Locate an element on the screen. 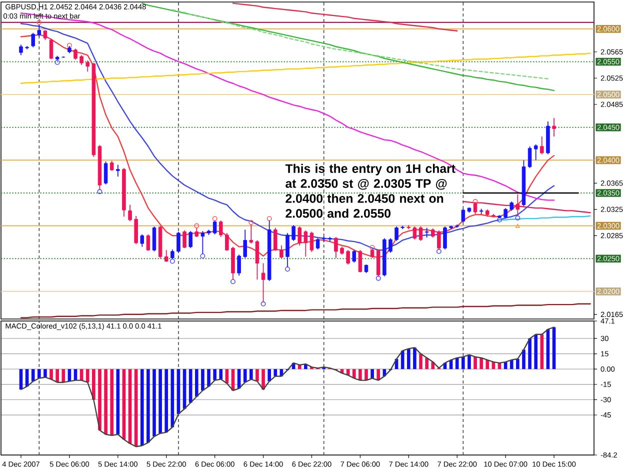 This screenshot has height=469, width=625. annotation: This is the entry on 1H chart at 2.0350 st @ 2.0305 TP @ 2.0400 then 2.0450 next on 2.0500 and 2.0550 is located at coordinates (370, 191).